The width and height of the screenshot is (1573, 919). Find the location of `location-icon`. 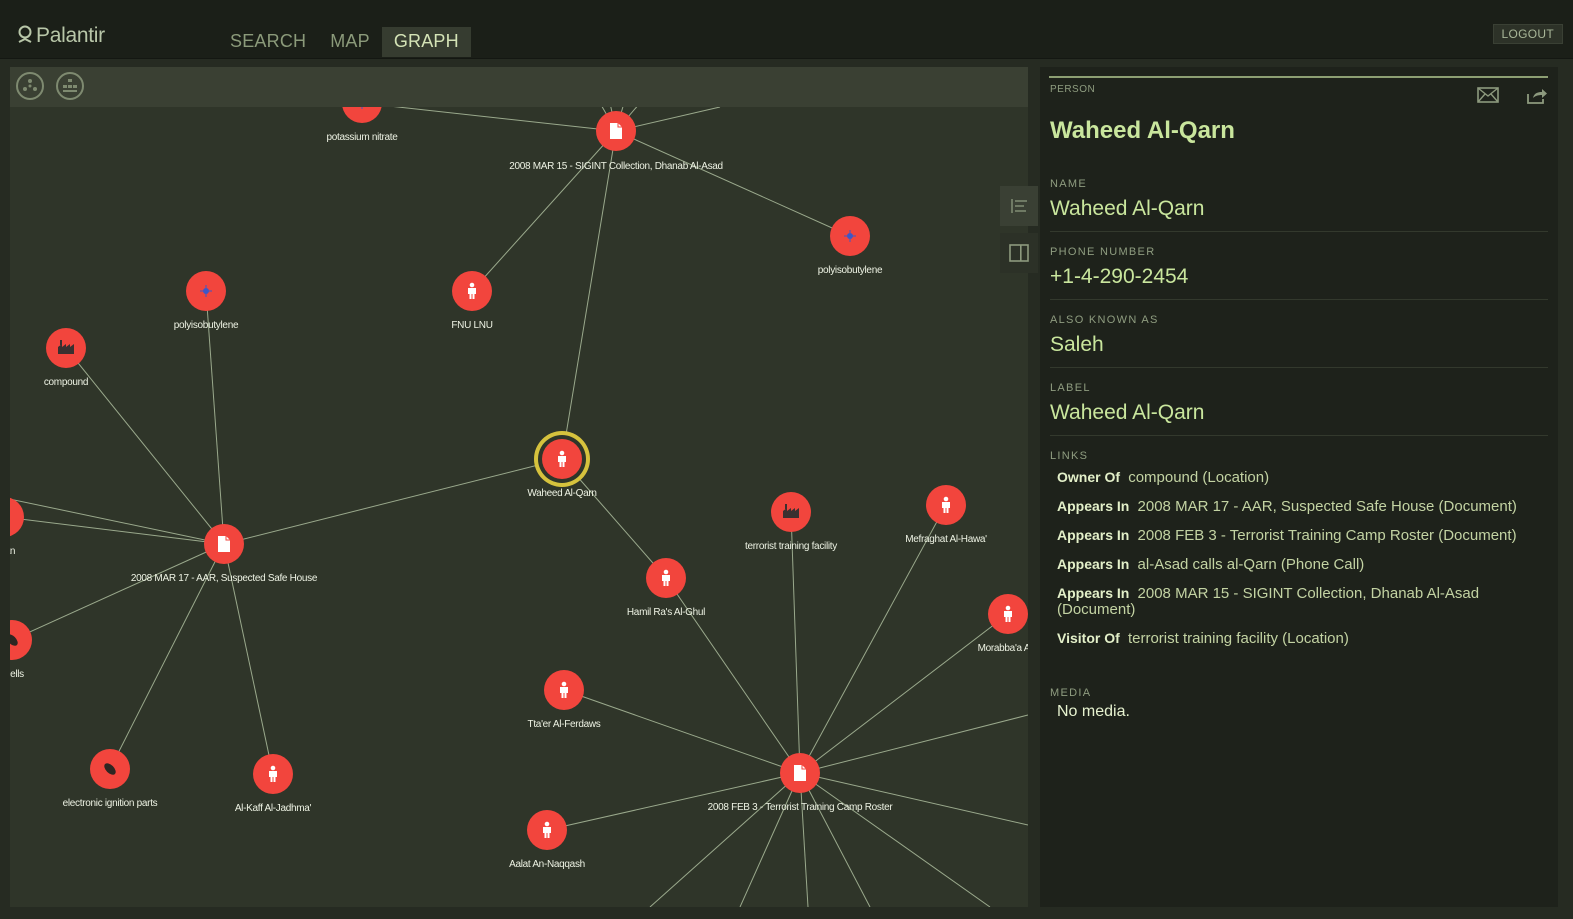

location-icon is located at coordinates (66, 347).